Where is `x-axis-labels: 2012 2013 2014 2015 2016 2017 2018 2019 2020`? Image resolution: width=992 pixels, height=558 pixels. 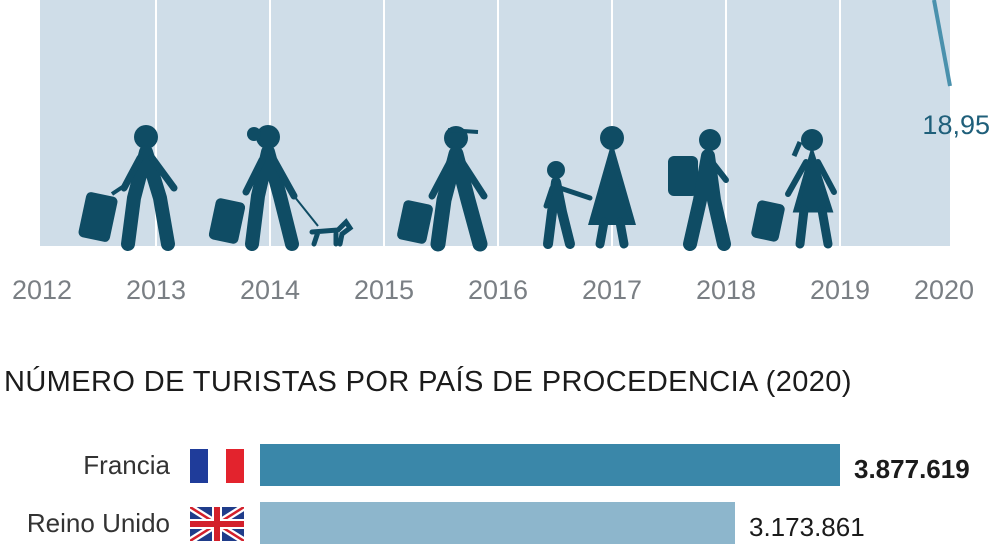
x-axis-labels: 2012 2013 2014 2015 2016 2017 2018 2019 2020 is located at coordinates (493, 290).